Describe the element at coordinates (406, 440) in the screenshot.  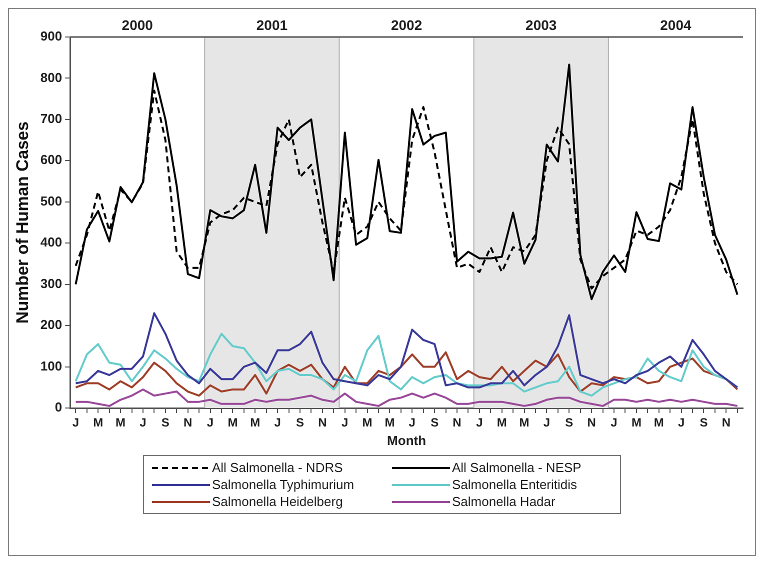
I see `x-axis-title: Month` at that location.